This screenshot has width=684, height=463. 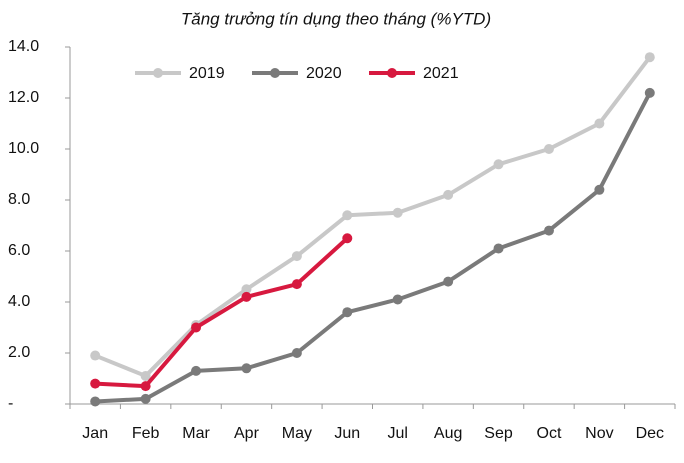 I want to click on x-tick-label: Aug, so click(x=448, y=433).